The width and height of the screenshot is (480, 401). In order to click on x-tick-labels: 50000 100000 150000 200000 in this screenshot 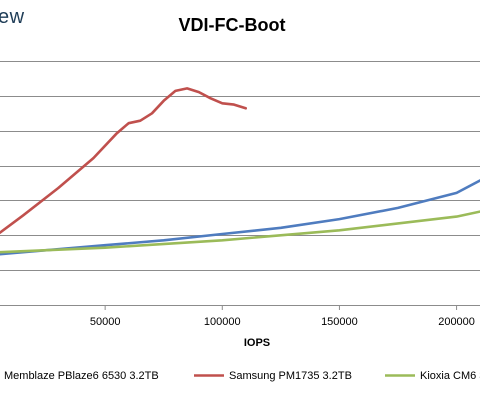, I will do `click(282, 316)`.